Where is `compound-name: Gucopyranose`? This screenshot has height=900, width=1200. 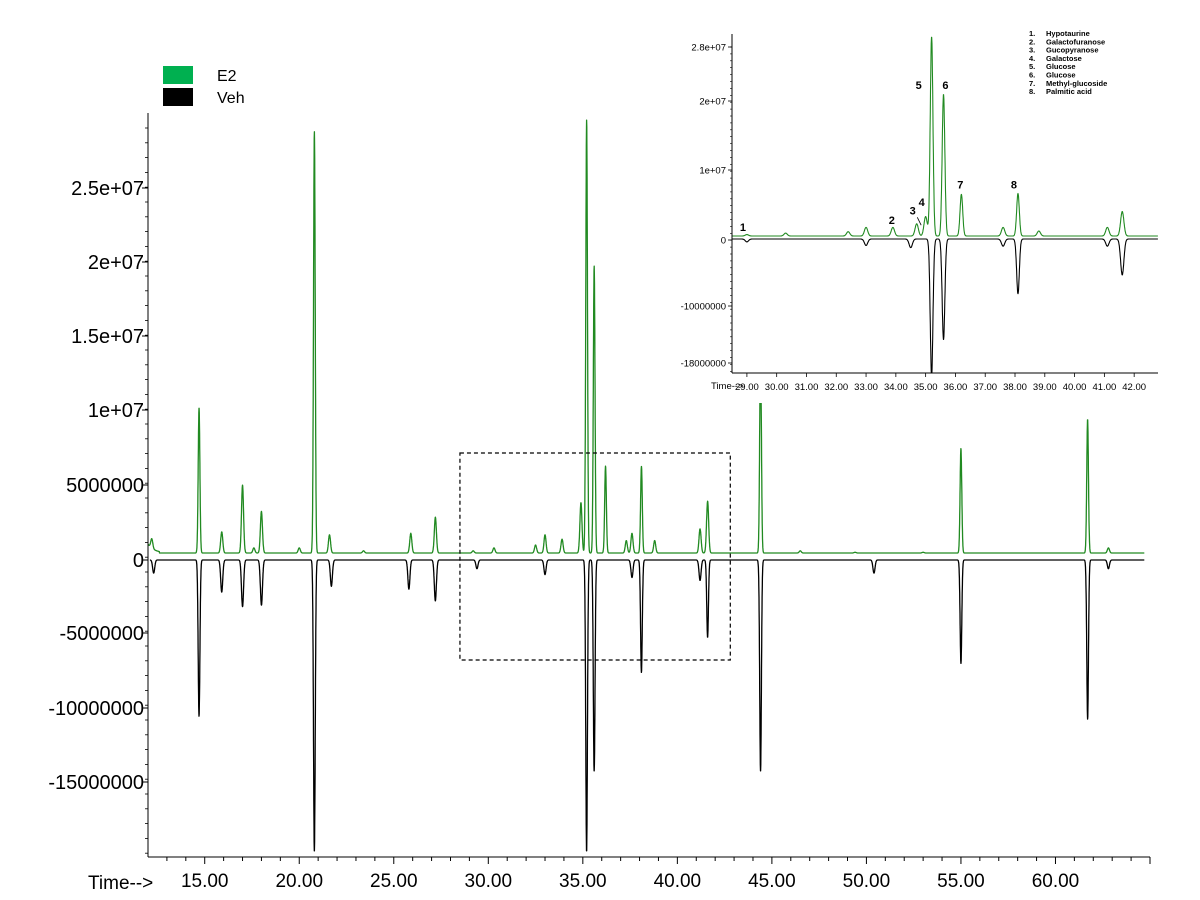
compound-name: Gucopyranose is located at coordinates (1072, 50).